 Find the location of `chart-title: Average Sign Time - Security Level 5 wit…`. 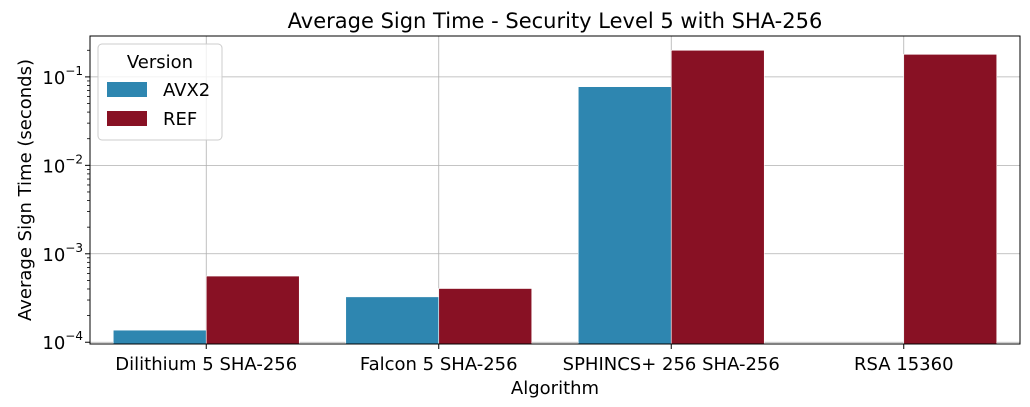

chart-title: Average Sign Time - Security Level 5 wit… is located at coordinates (555, 21).